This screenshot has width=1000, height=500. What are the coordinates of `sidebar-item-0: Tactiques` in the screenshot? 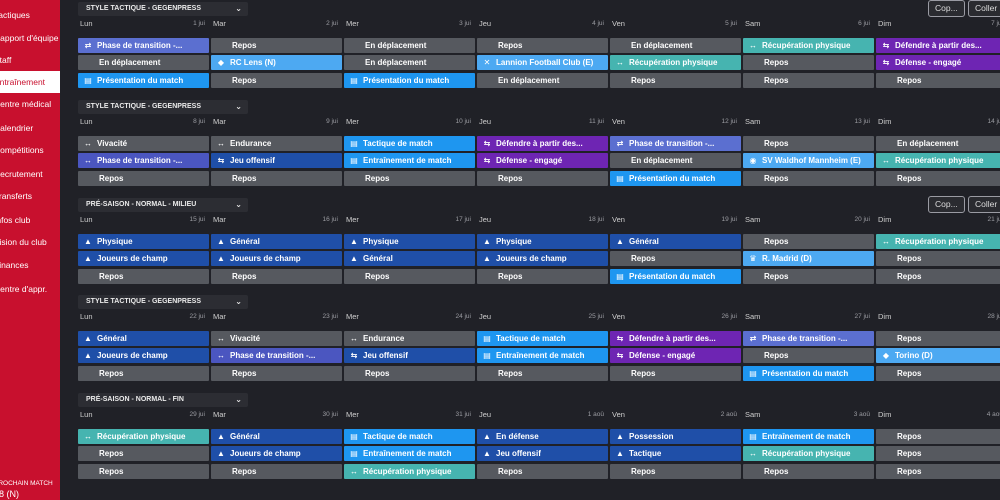 It's located at (15, 15).